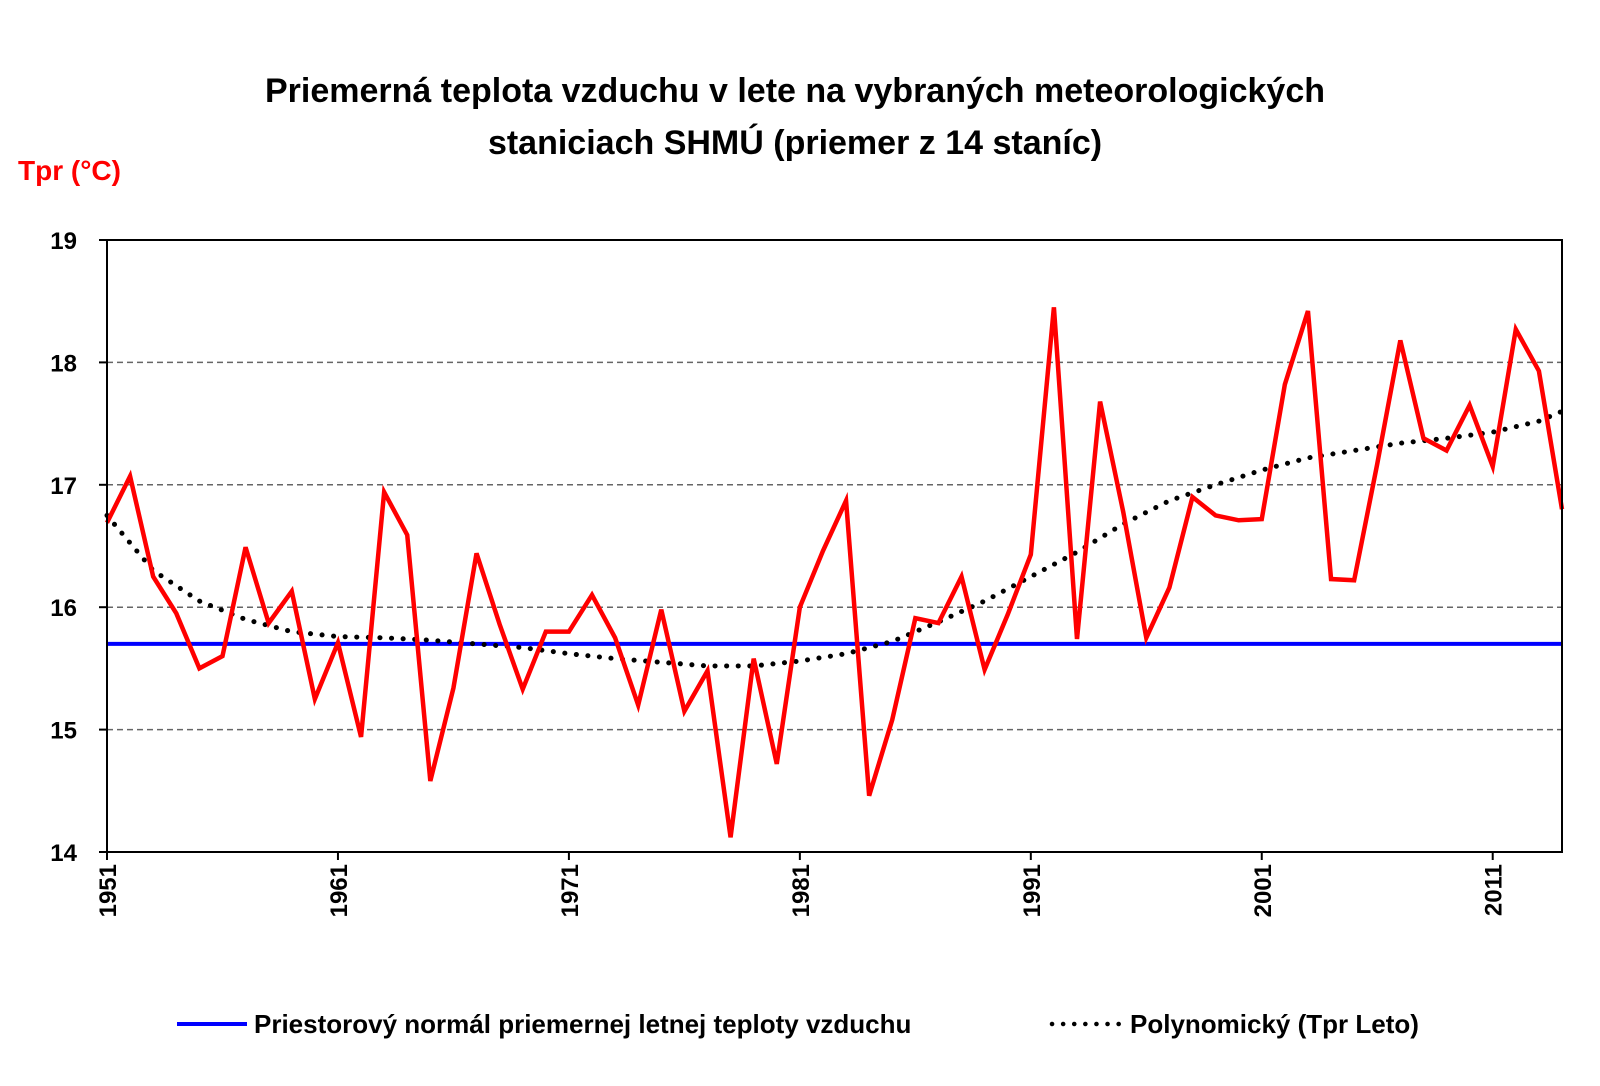 This screenshot has width=1600, height=1086. I want to click on x-tick-label: 2001, so click(1263, 890).